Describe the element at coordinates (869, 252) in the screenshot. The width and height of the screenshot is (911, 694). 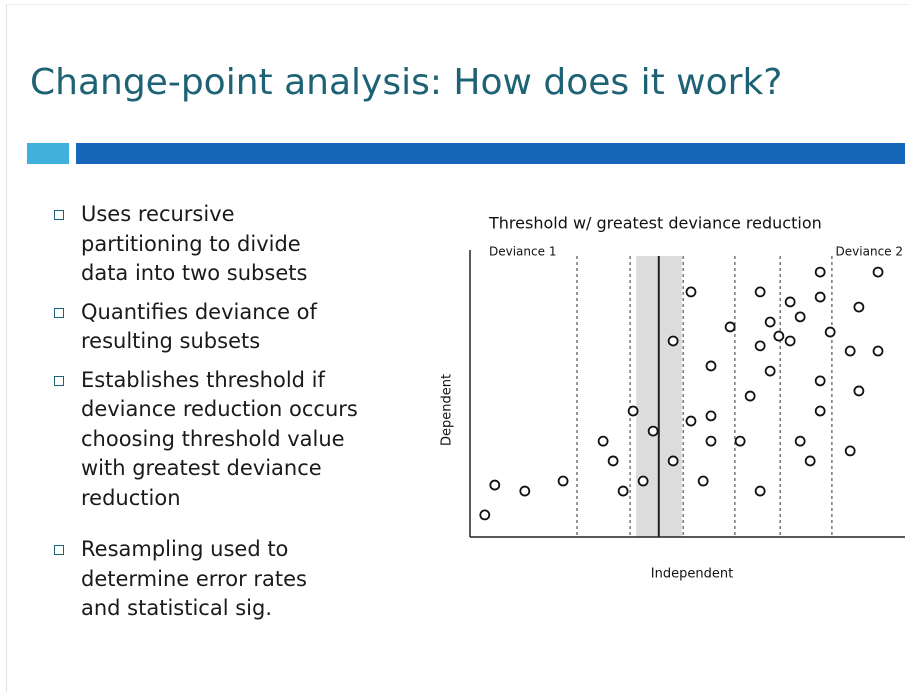
I see `region-label: Deviance 2` at that location.